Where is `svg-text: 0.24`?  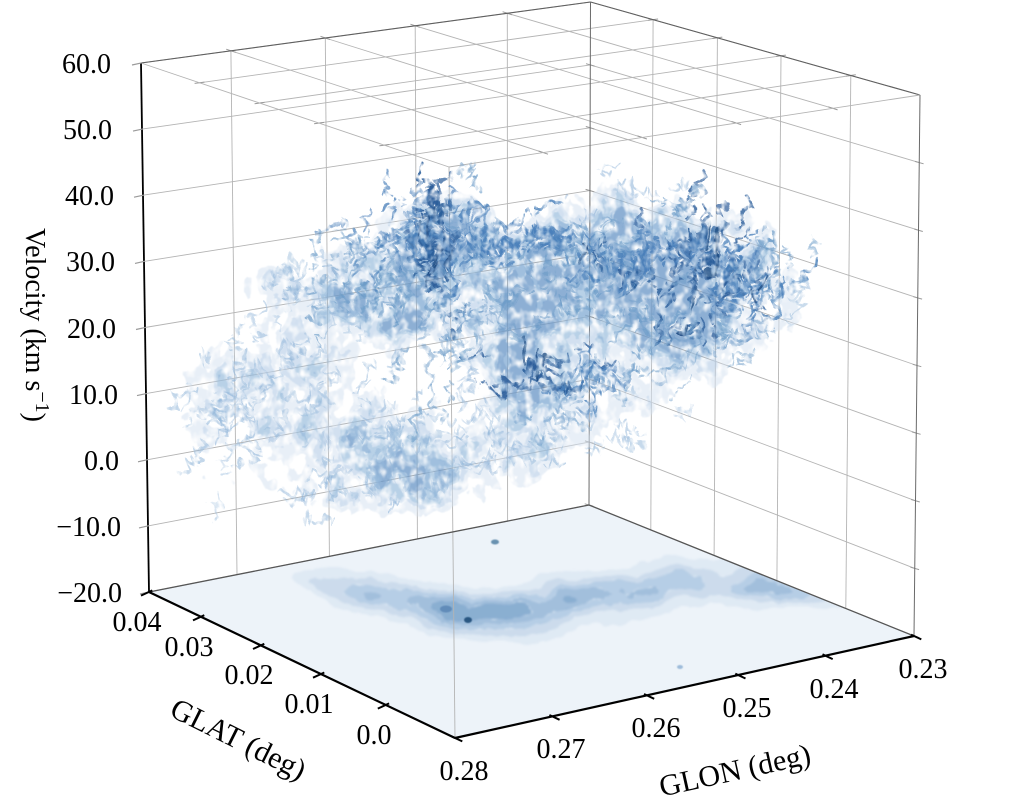
svg-text: 0.24 is located at coordinates (834, 689).